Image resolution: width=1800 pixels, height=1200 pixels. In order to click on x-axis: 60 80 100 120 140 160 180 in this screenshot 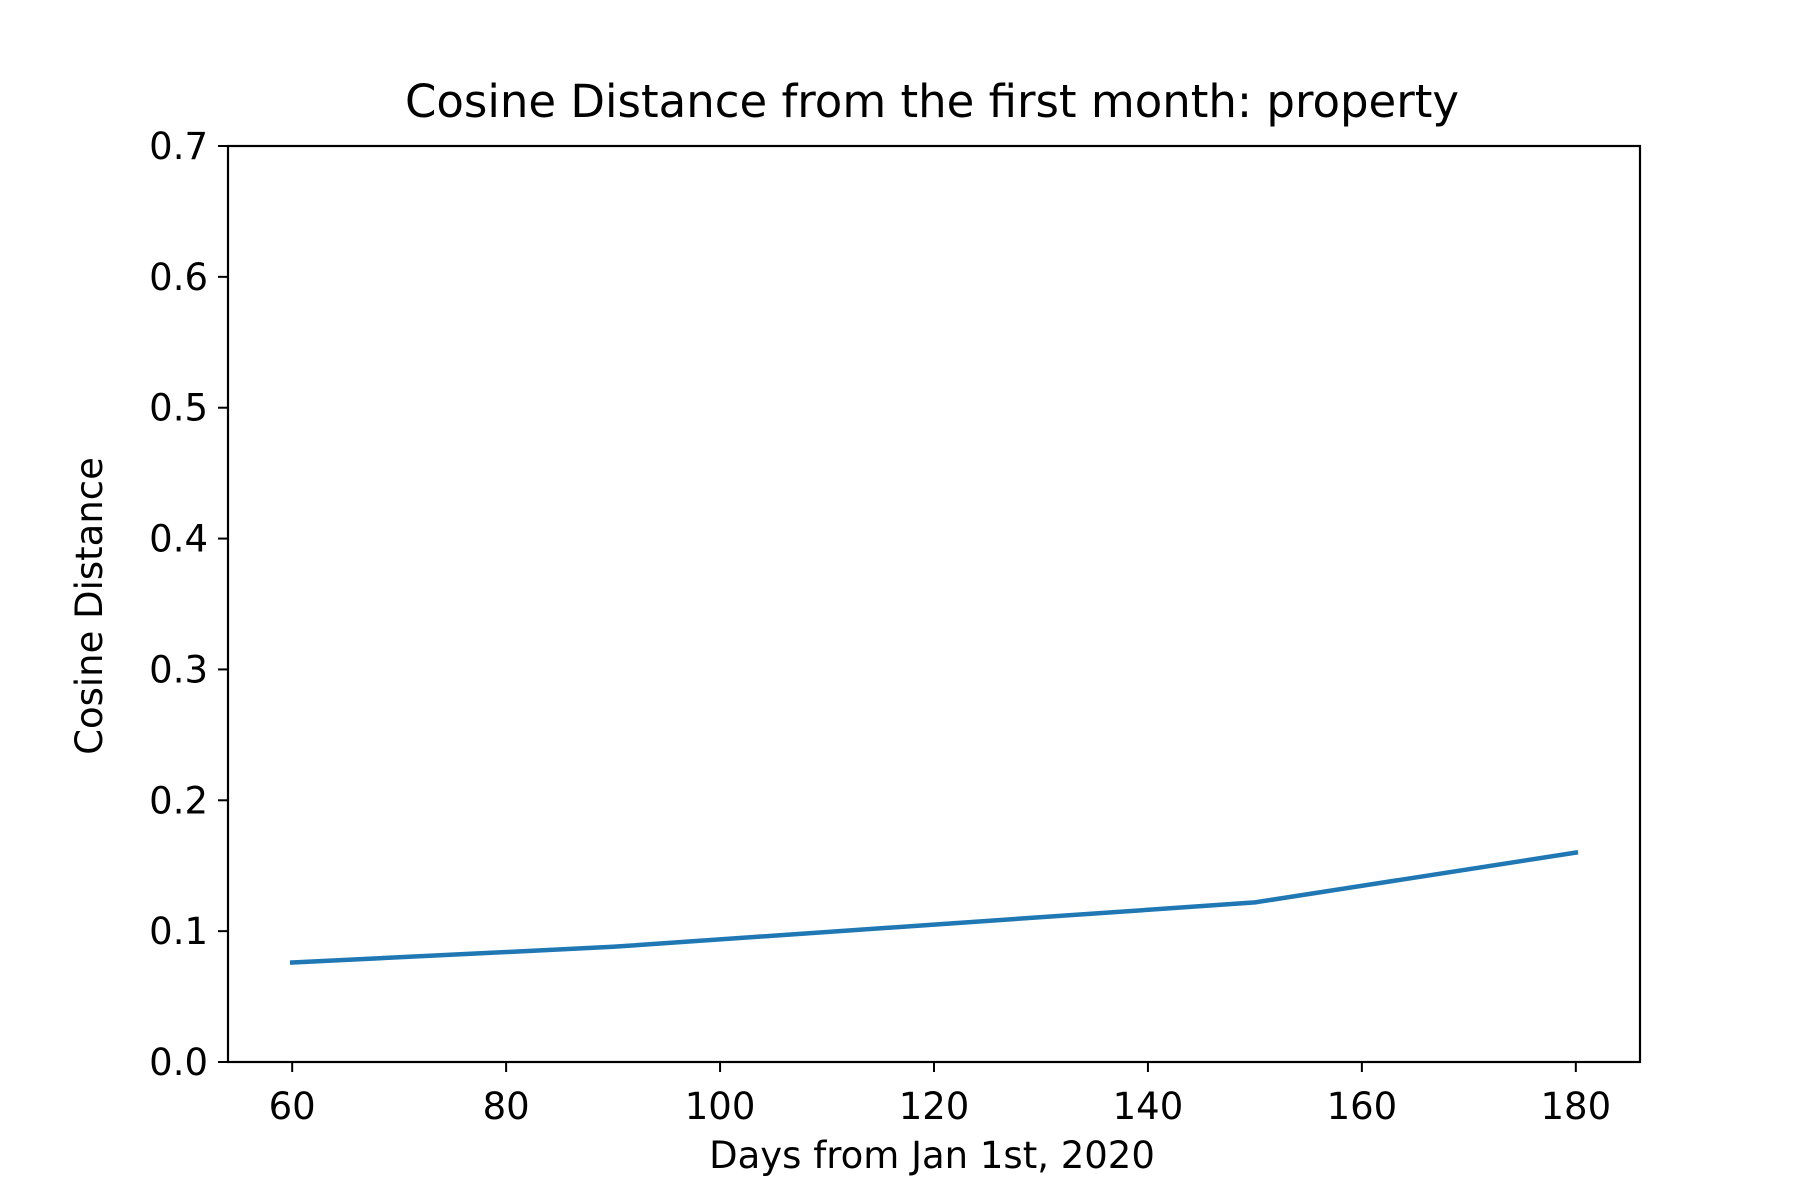, I will do `click(940, 1095)`.